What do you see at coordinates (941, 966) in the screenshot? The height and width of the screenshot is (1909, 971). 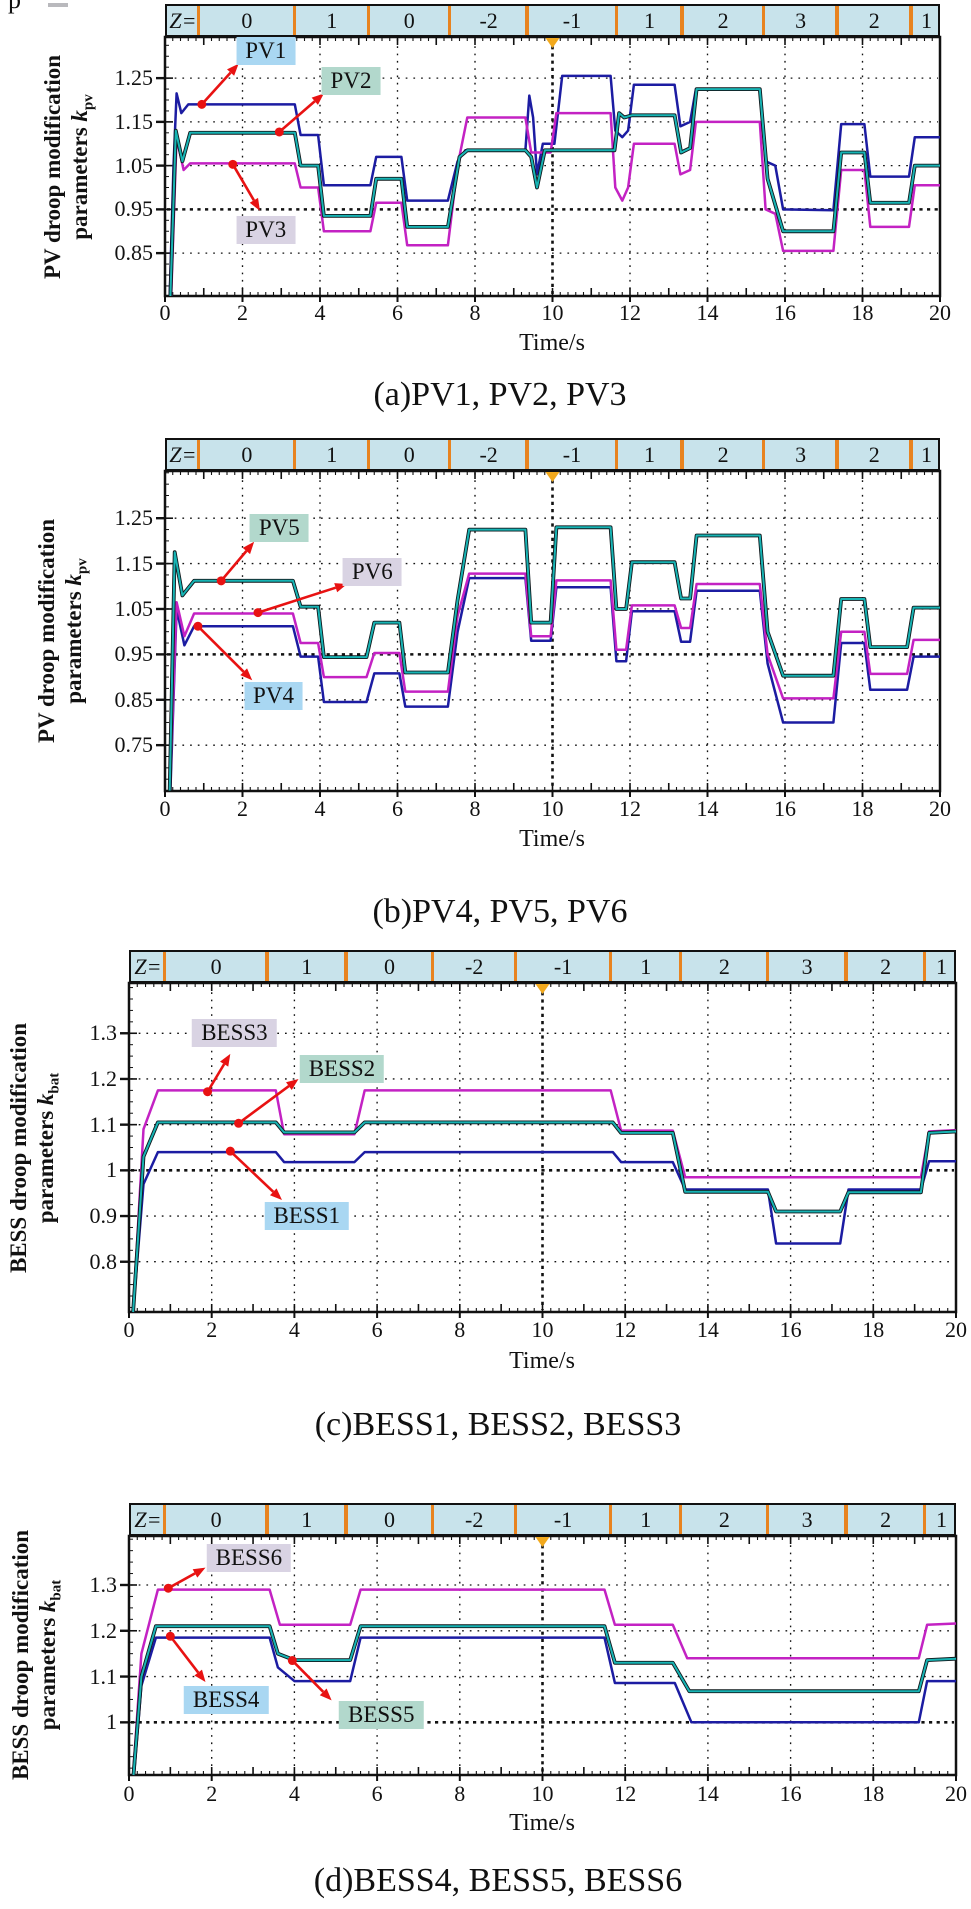 I see `z-value-c-9: 1` at bounding box center [941, 966].